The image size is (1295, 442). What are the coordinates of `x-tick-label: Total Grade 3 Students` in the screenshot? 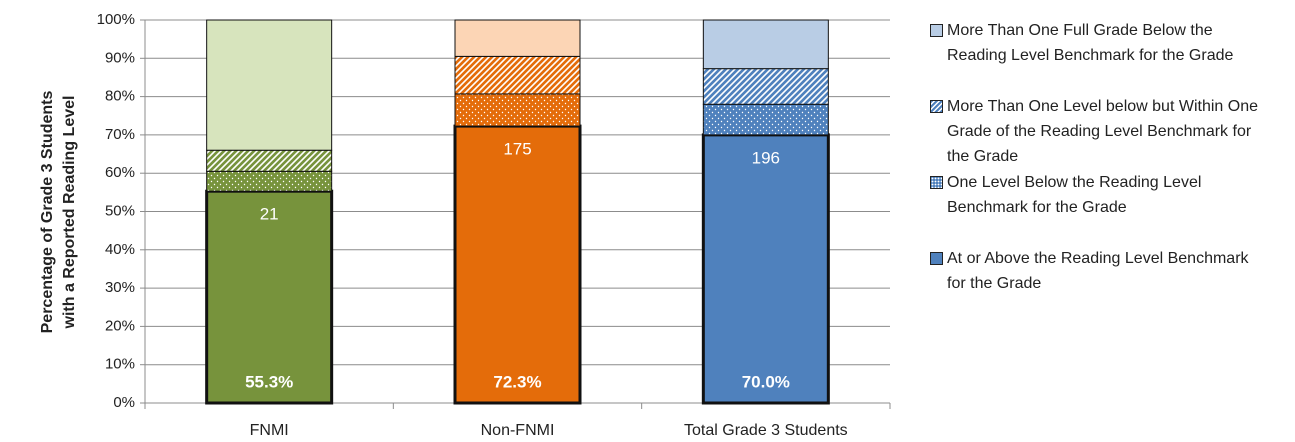 It's located at (766, 430).